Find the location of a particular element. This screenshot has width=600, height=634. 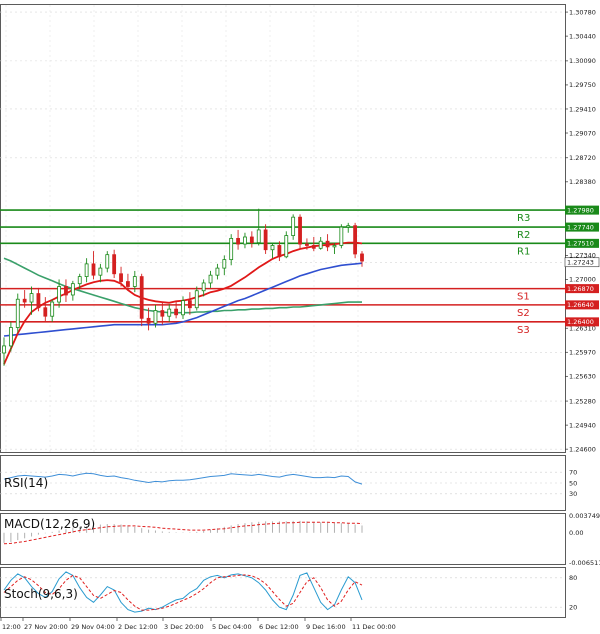

macd-panel: 0.003749 0.00 -0.006511 is located at coordinates (301, 539).